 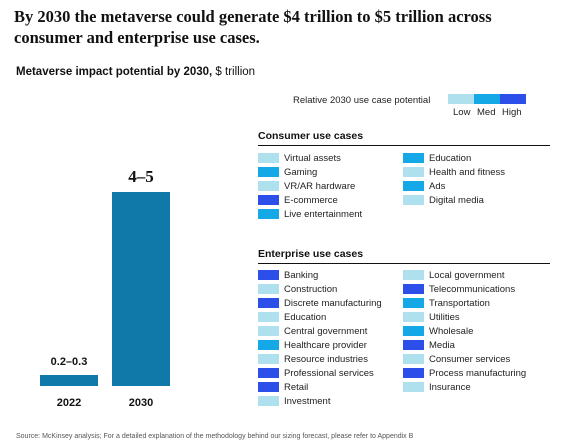 I want to click on use-case-label: Healthcare provider, so click(x=325, y=345).